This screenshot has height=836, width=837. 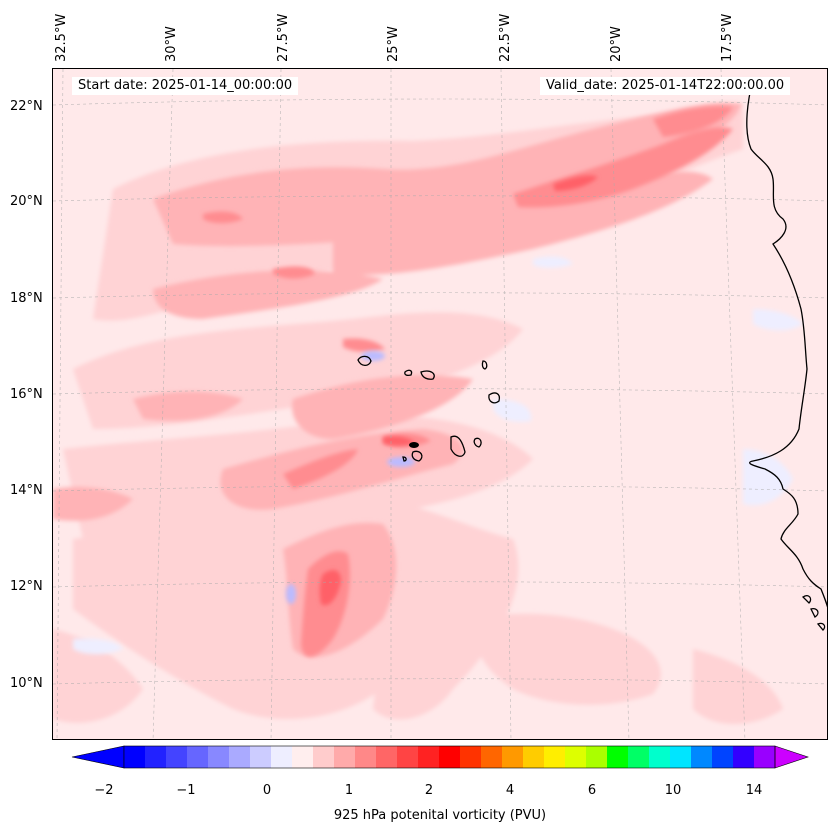 I want to click on colorbar-min-arrow, so click(x=98, y=757).